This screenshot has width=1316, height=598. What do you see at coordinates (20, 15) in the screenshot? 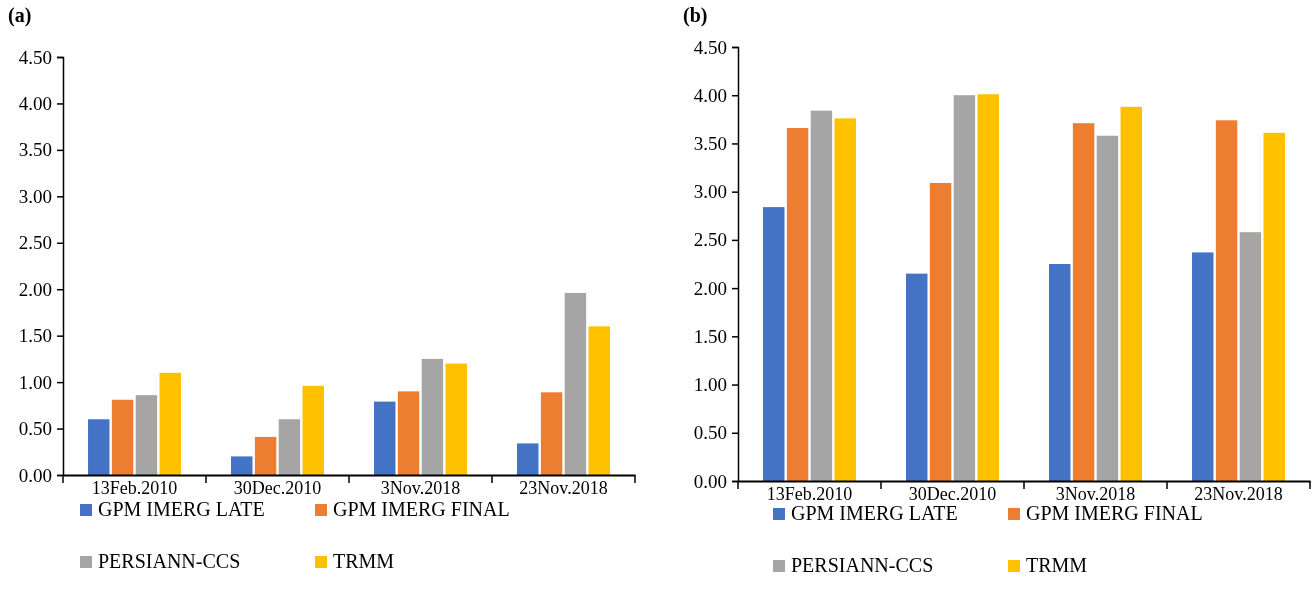
I see `chart-title: (a)` at bounding box center [20, 15].